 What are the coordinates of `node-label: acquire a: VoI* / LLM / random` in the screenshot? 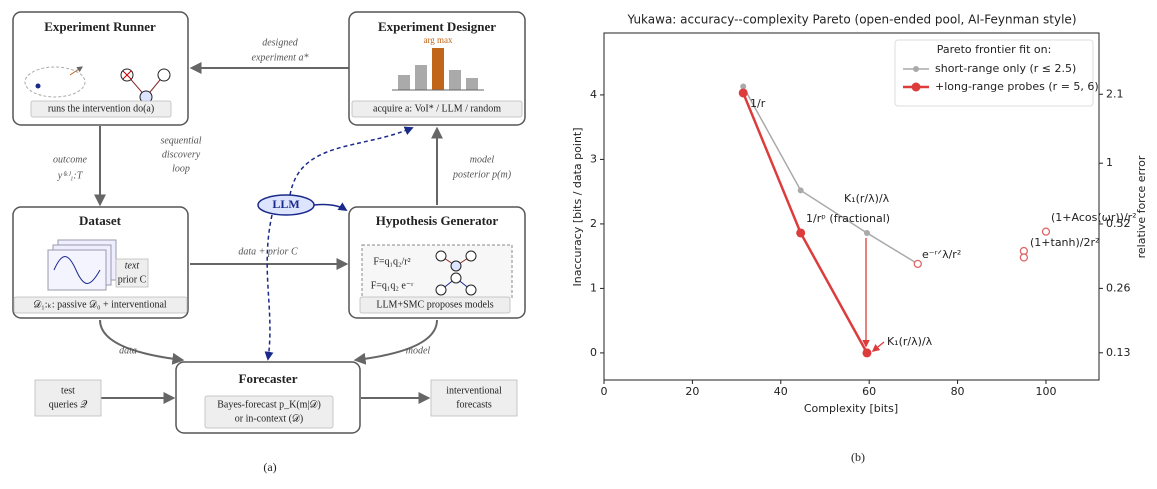 It's located at (437, 108).